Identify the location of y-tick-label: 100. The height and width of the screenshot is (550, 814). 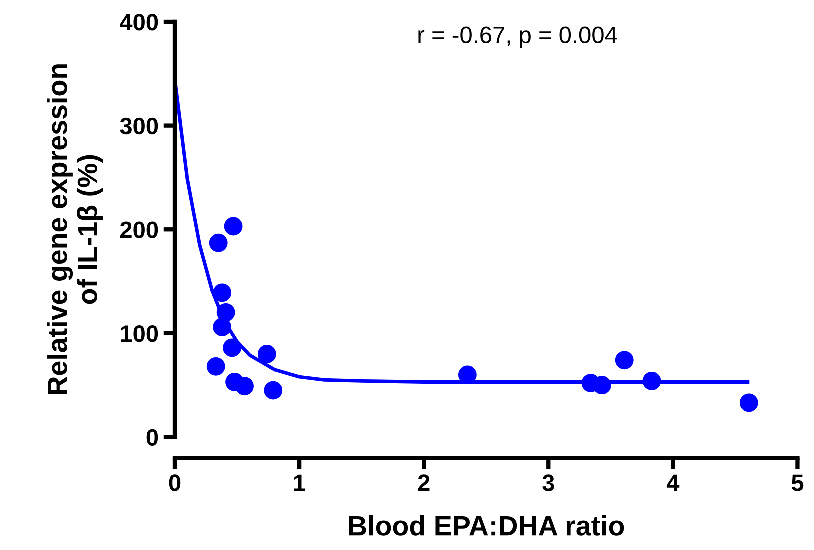
(139, 334).